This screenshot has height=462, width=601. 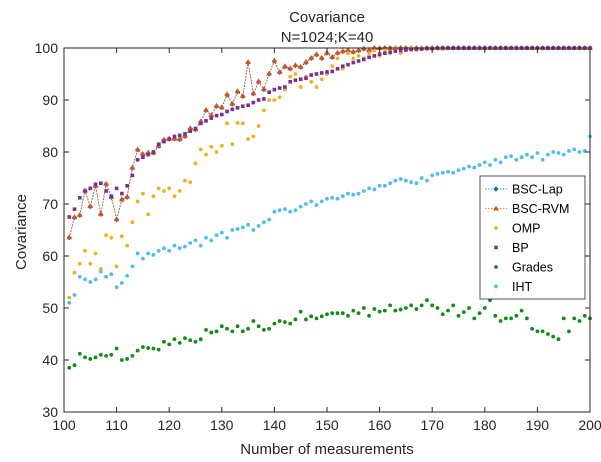 What do you see at coordinates (327, 37) in the screenshot?
I see `chart-subtitle: N=1024;K=40` at bounding box center [327, 37].